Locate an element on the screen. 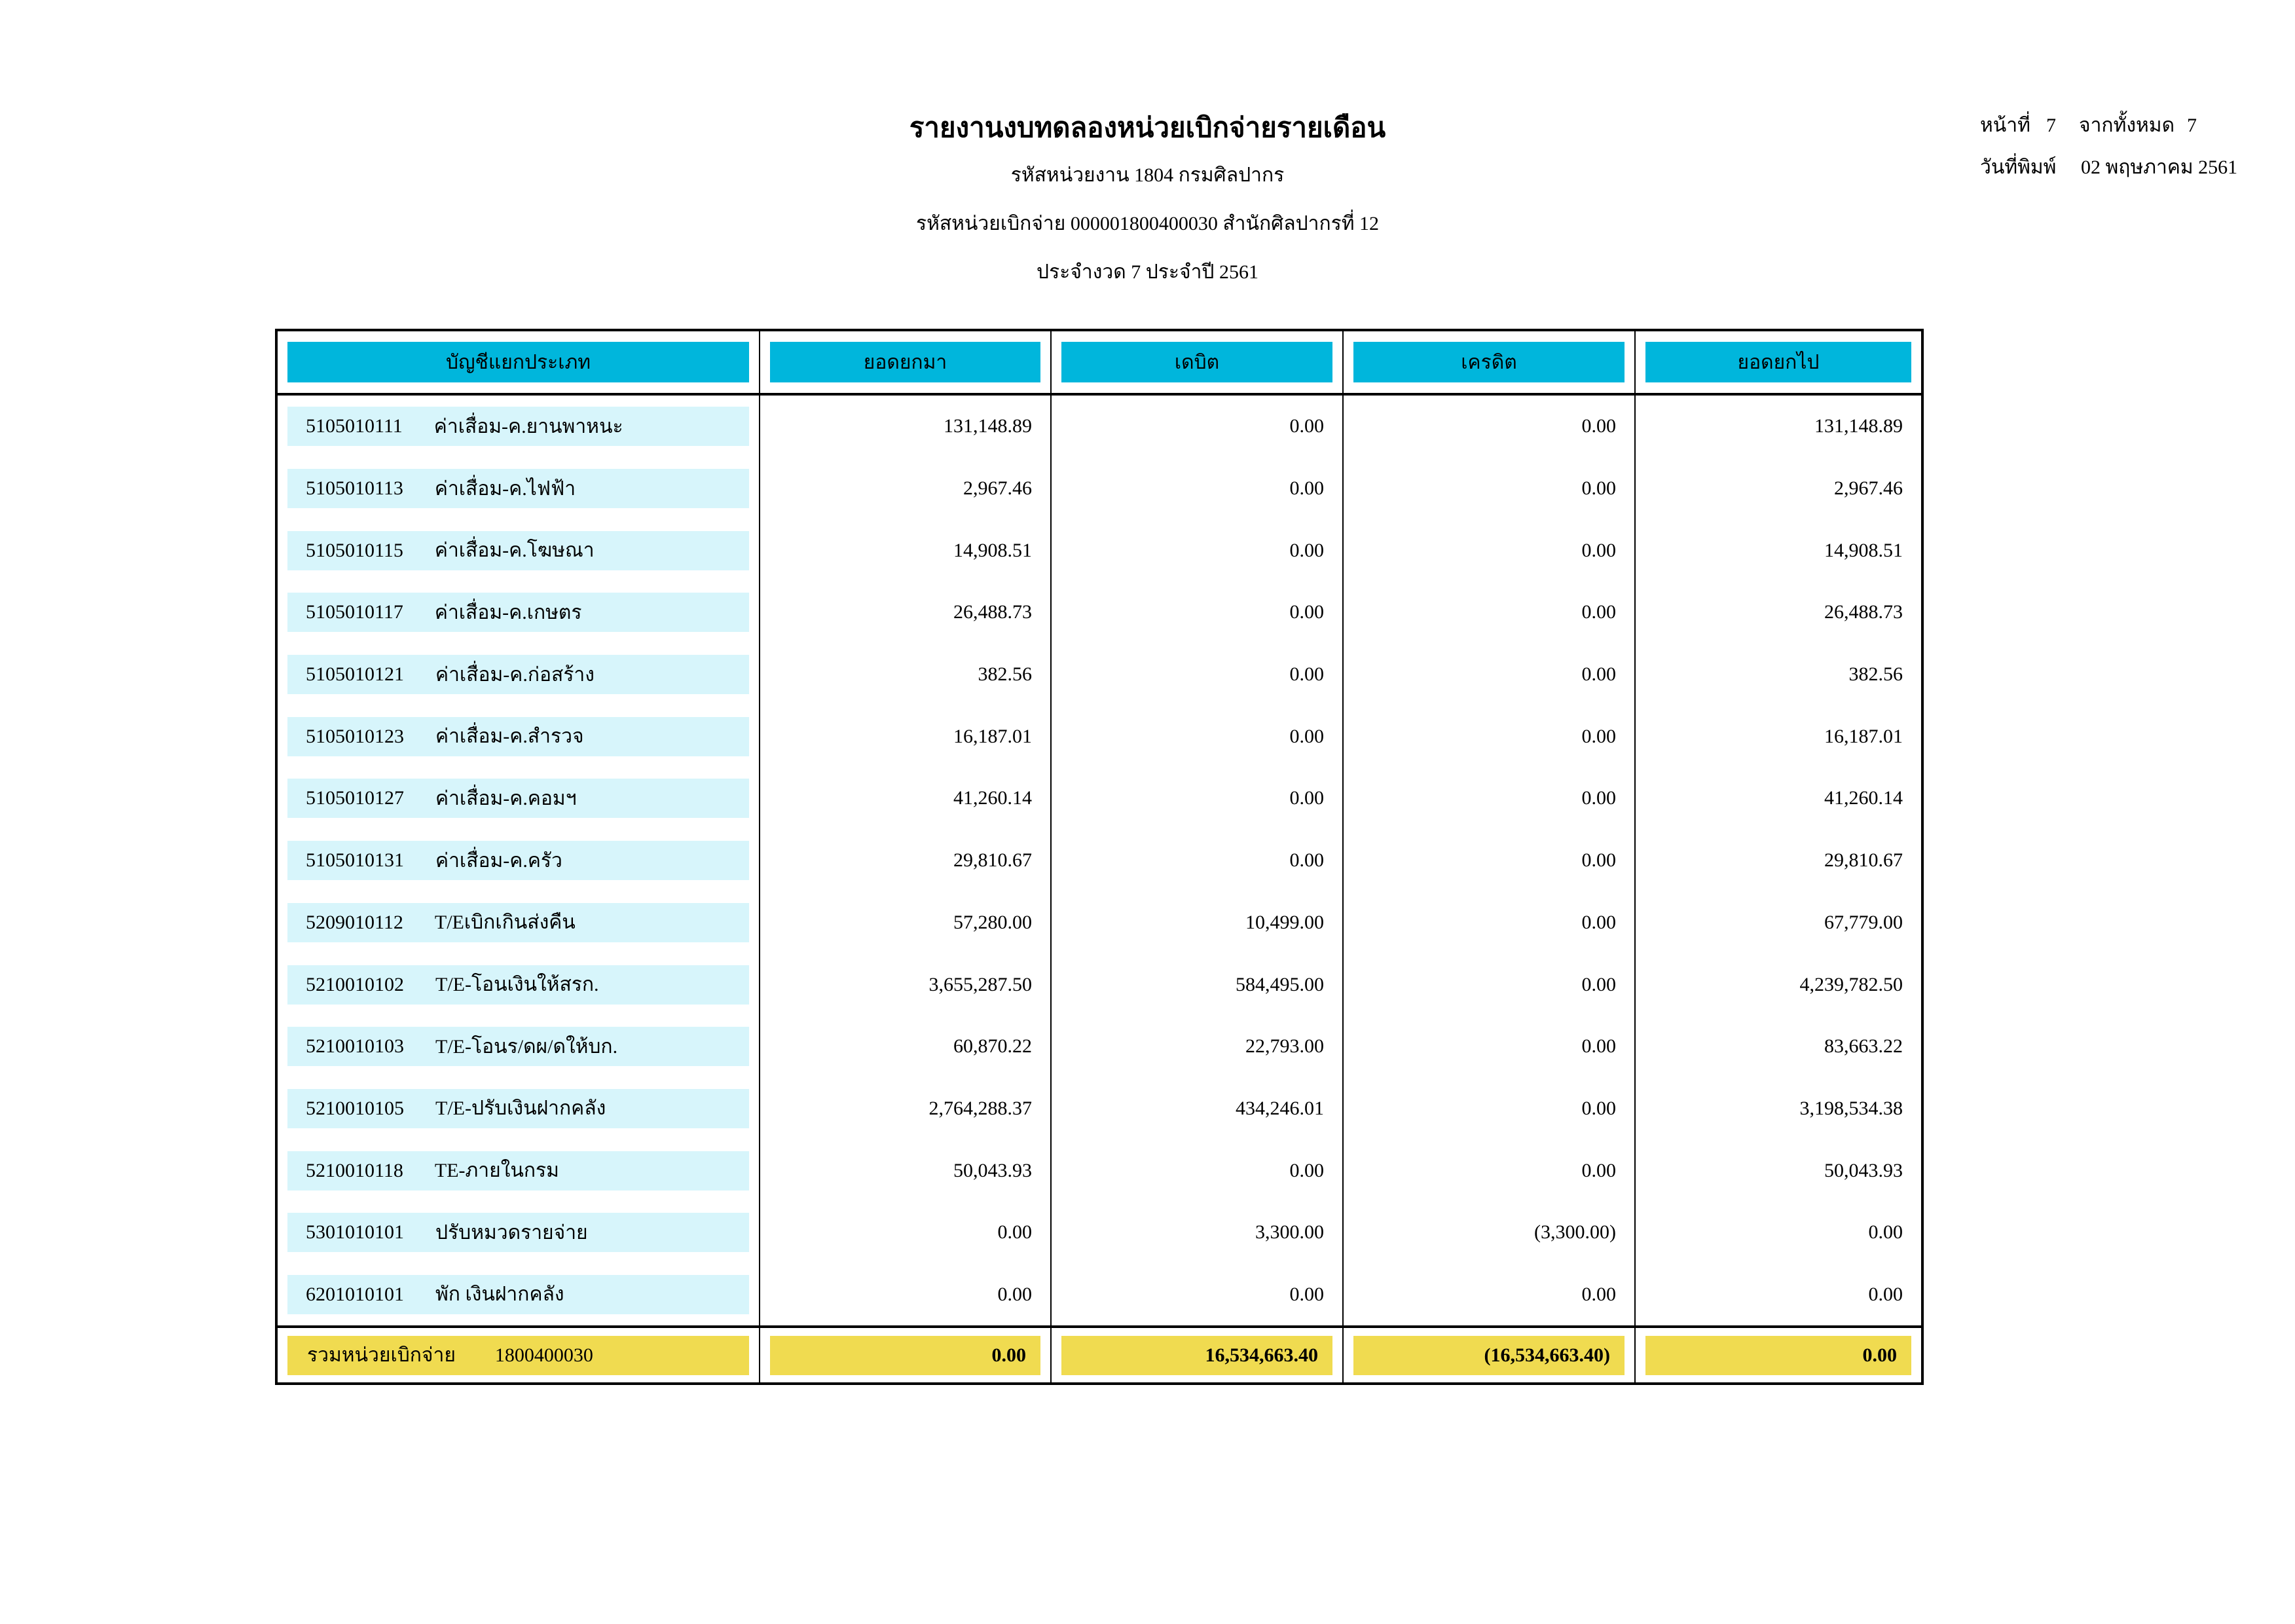 This screenshot has height=1624, width=2295. account-name: ค่าเสื่อม-ค.เกษตร is located at coordinates (508, 612).